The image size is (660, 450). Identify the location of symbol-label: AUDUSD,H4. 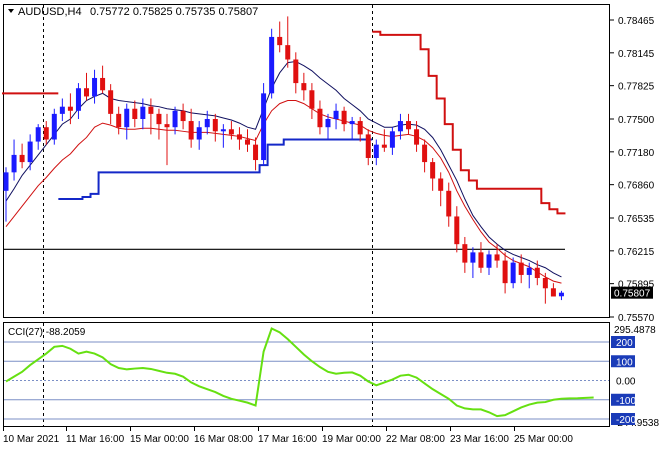
(50, 12).